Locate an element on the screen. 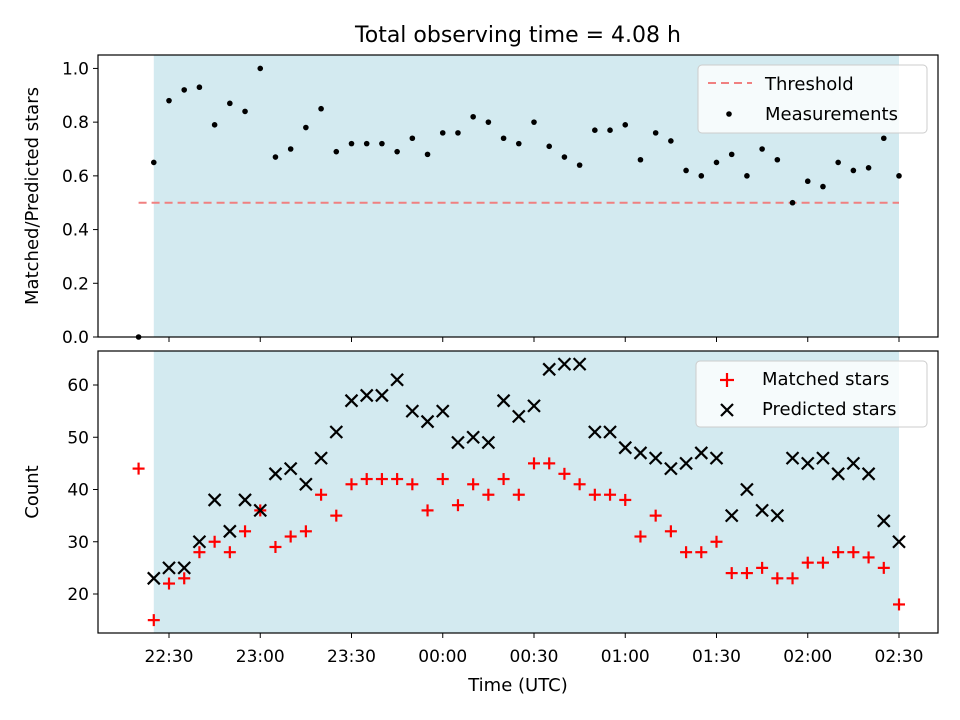  ratio-legend-box is located at coordinates (812, 99).